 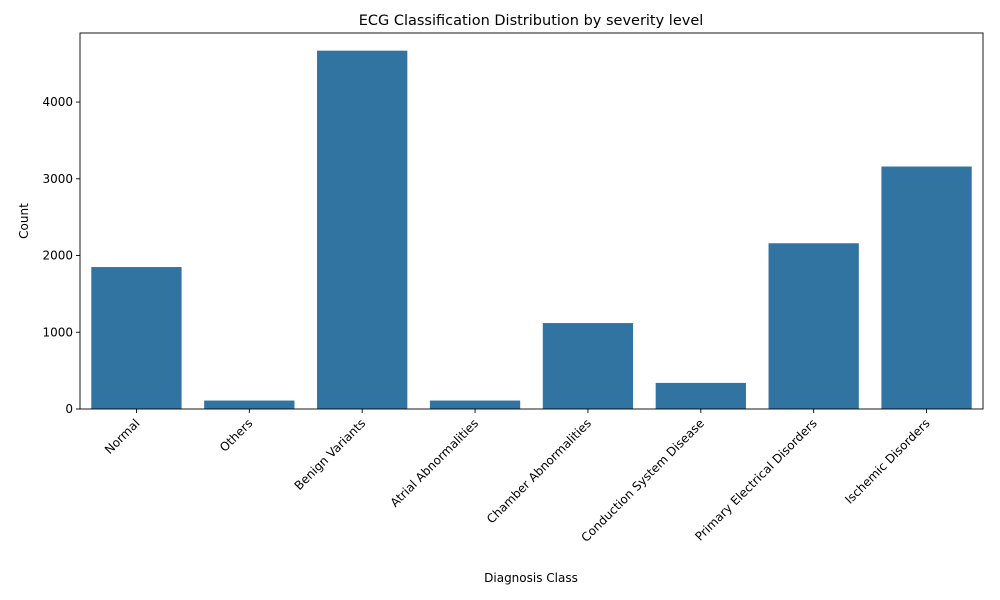 I want to click on y-tick-label: 3000, so click(x=57, y=179).